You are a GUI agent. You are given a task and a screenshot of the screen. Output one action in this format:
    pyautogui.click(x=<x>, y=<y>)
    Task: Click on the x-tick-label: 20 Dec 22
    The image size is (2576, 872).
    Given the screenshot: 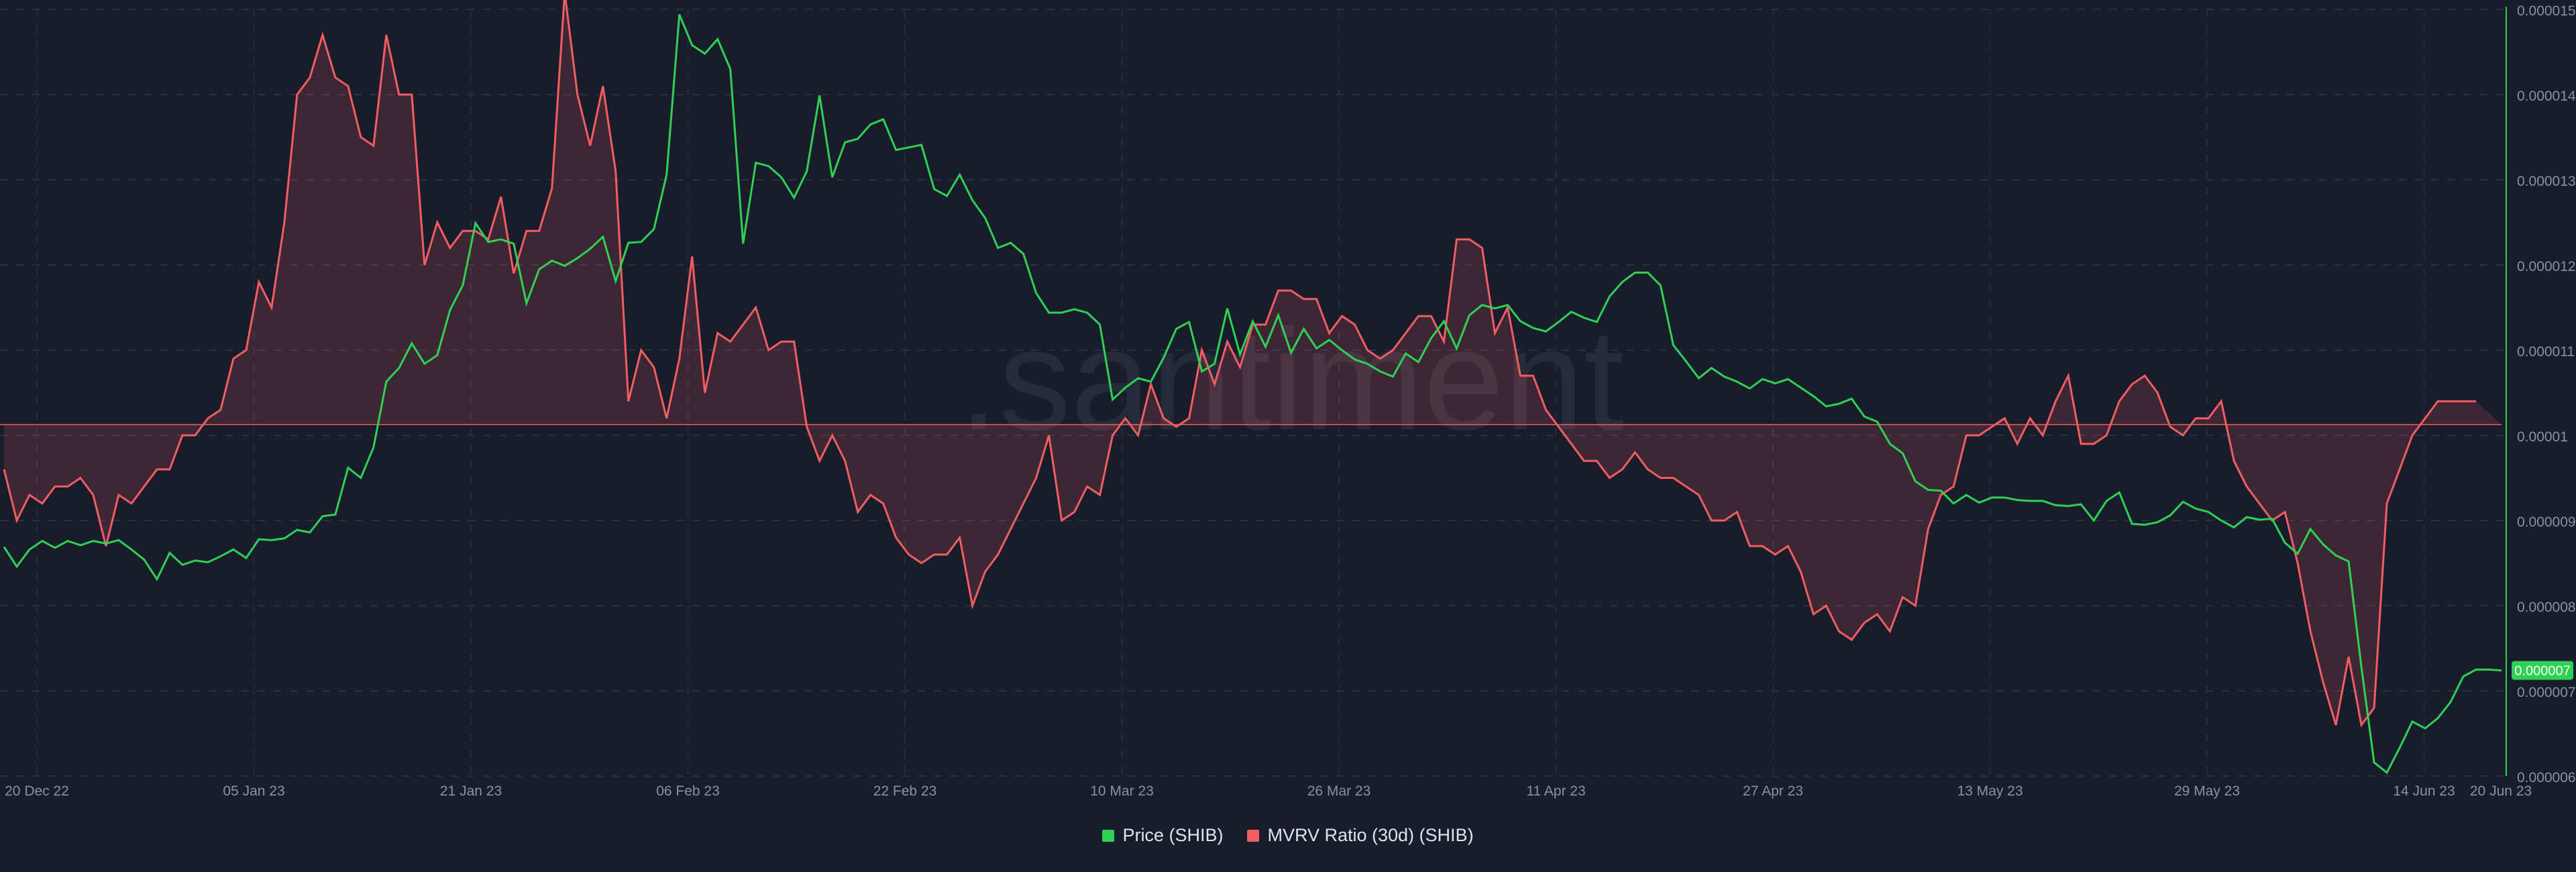 What is the action you would take?
    pyautogui.click(x=37, y=791)
    